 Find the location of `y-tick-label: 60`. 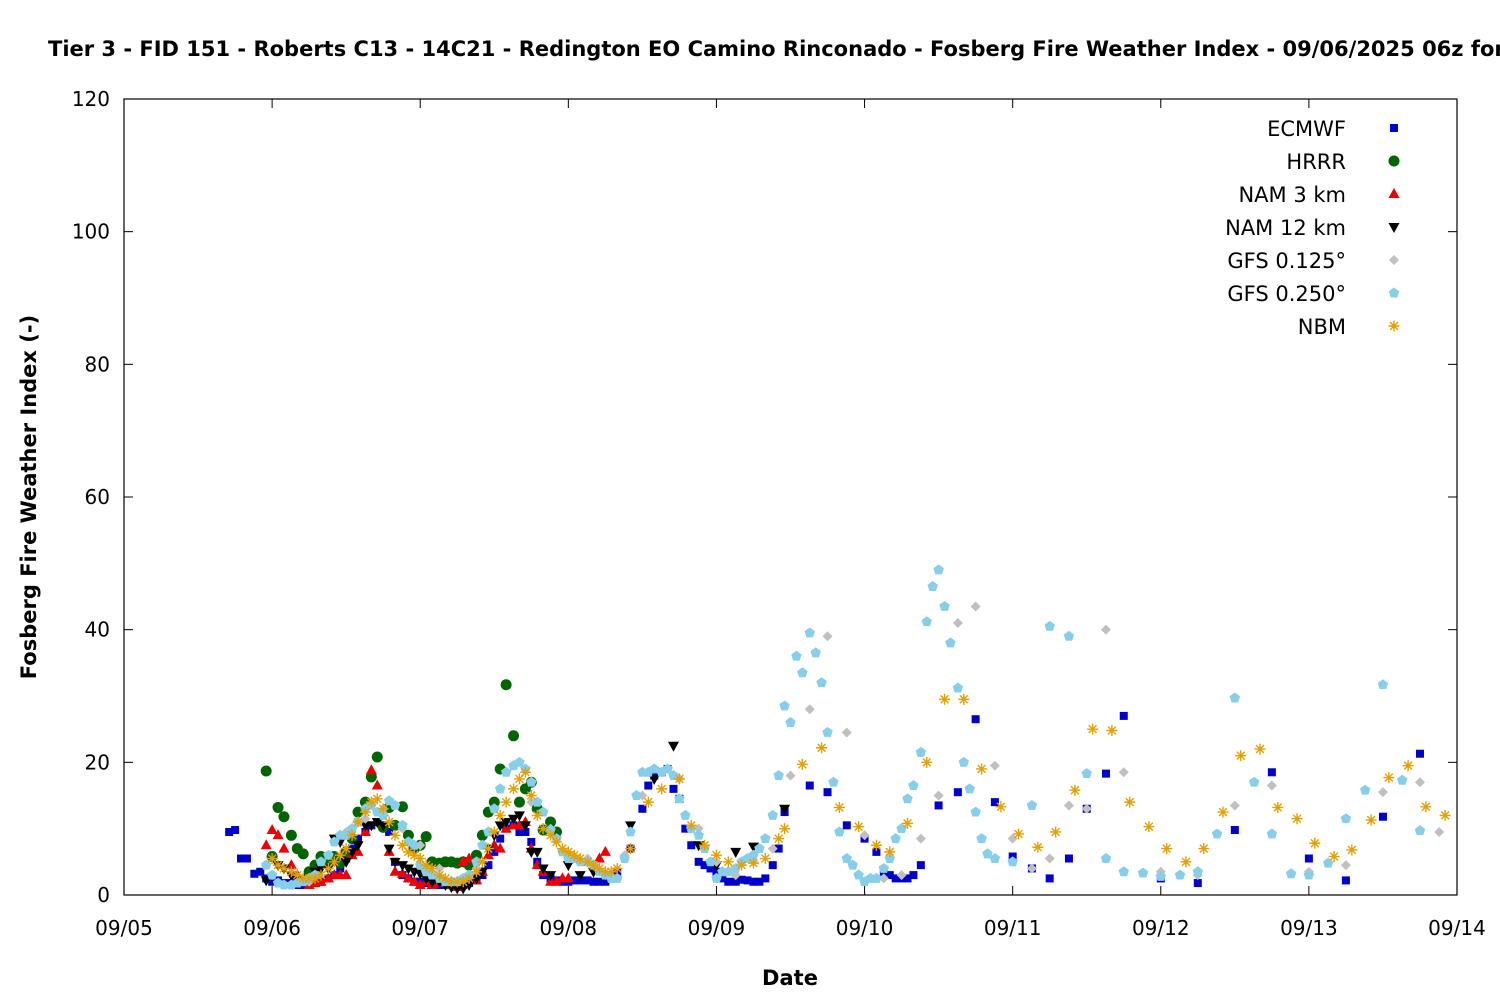

y-tick-label: 60 is located at coordinates (97, 497).